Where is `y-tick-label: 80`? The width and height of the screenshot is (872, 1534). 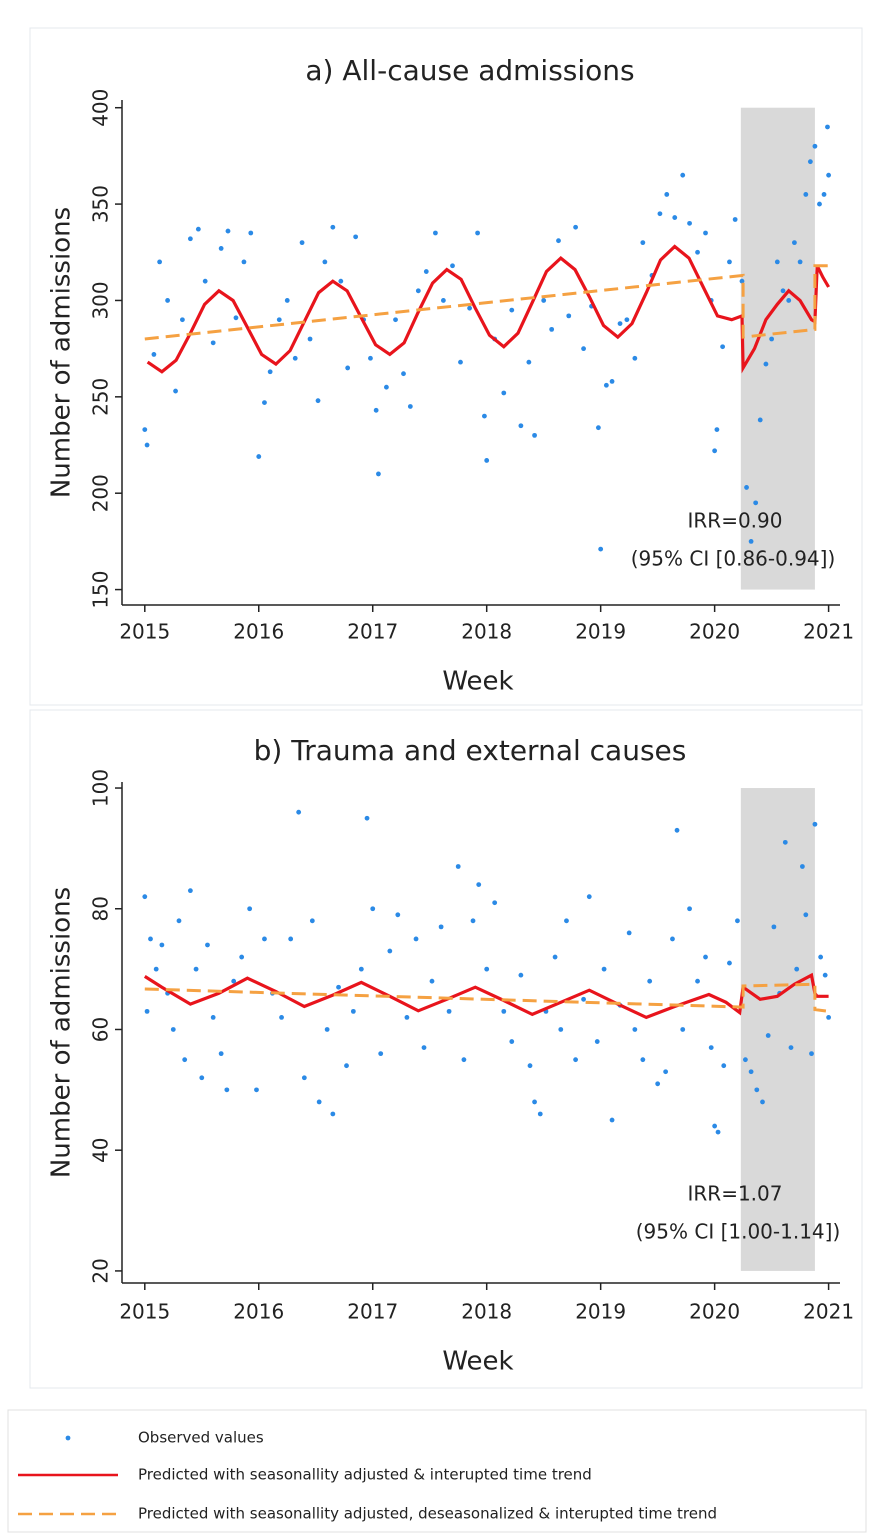
y-tick-label: 80 is located at coordinates (101, 908).